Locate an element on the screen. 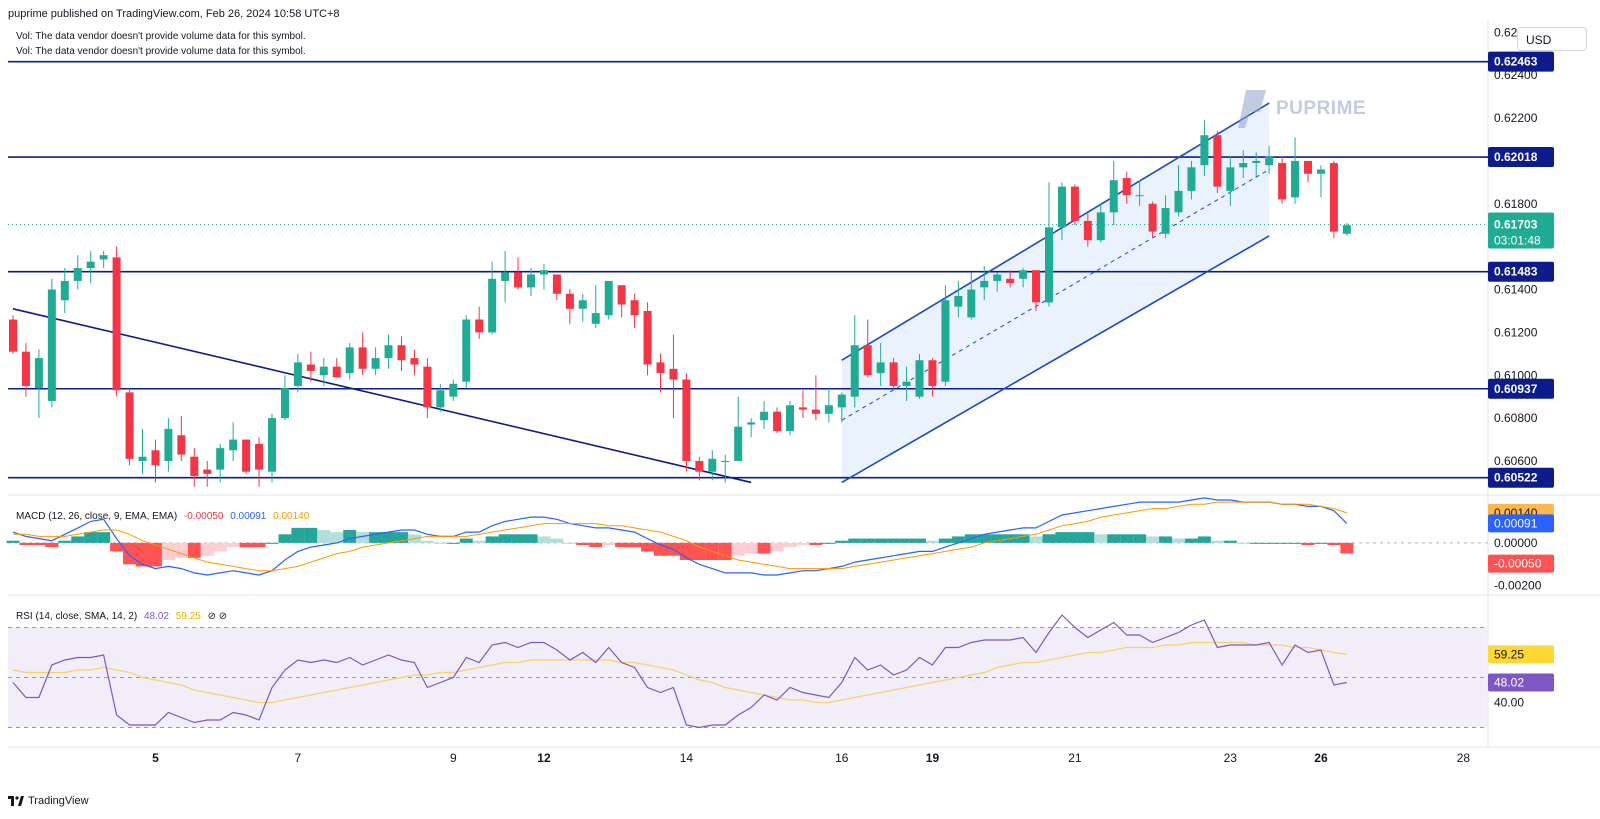 This screenshot has height=819, width=1600. channel-mid is located at coordinates (1055, 295).